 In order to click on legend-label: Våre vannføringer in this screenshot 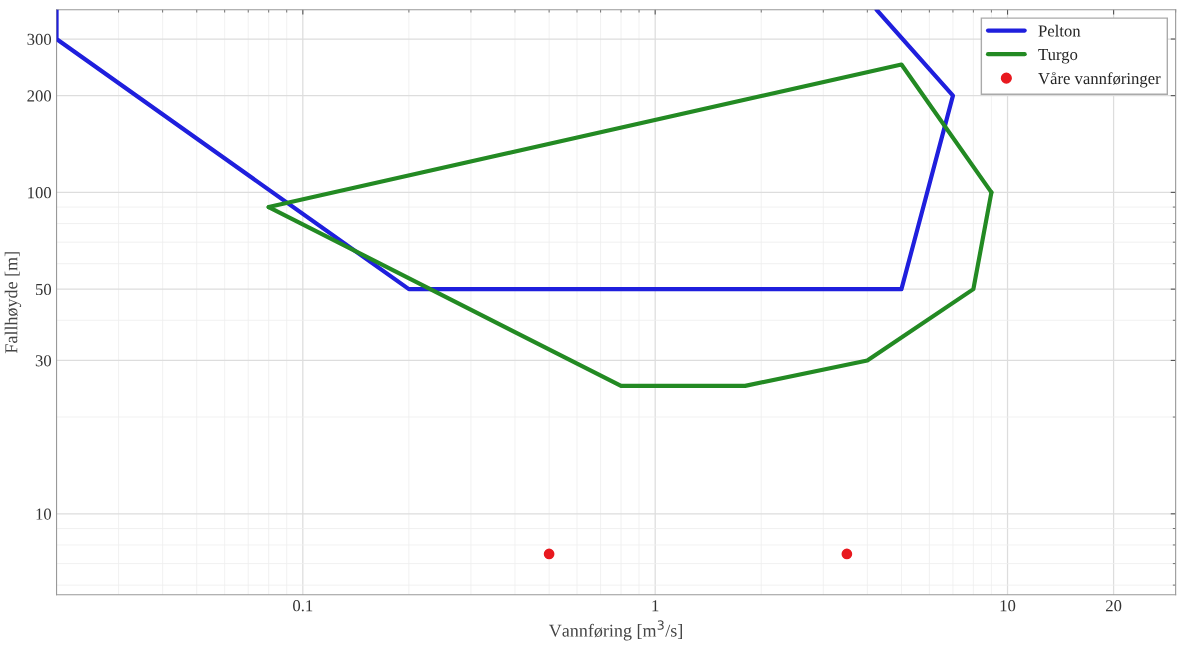, I will do `click(1099, 79)`.